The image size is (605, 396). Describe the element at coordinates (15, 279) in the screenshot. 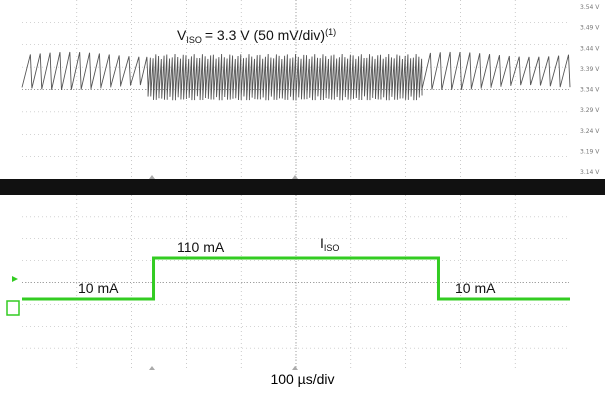

I see `channel-ground-marker` at that location.